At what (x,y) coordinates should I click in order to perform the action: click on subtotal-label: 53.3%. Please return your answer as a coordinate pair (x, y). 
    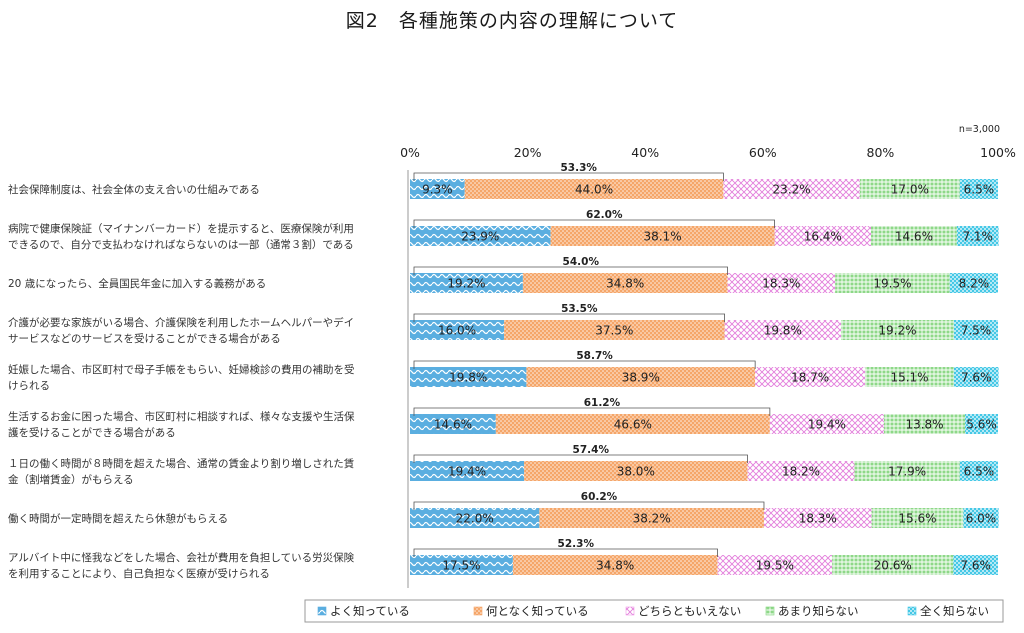
    Looking at the image, I should click on (578, 168).